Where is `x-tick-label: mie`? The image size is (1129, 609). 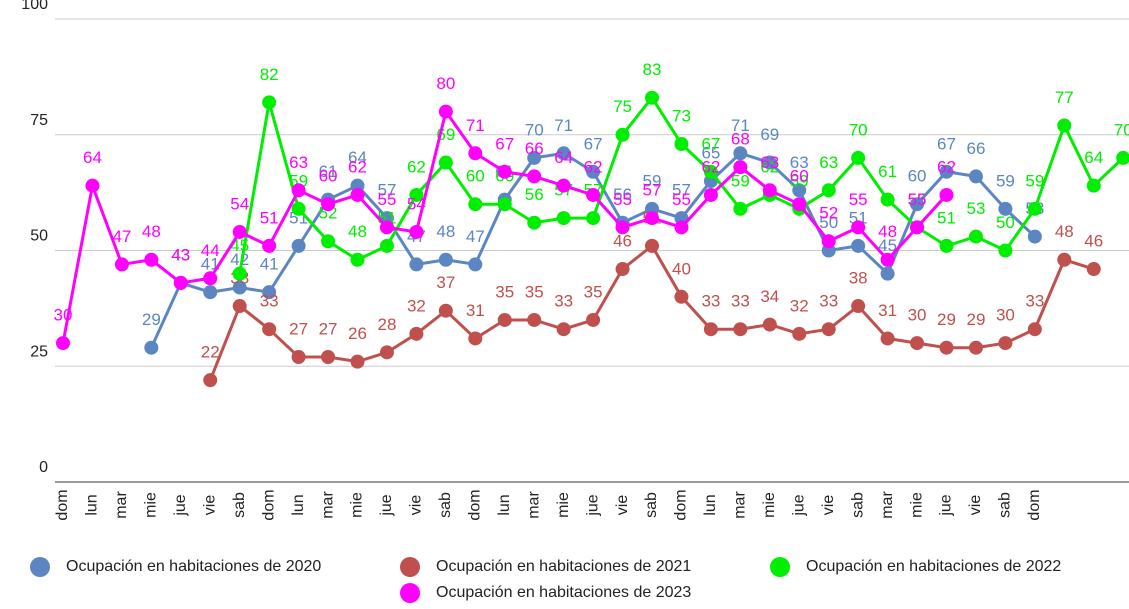
x-tick-label: mie is located at coordinates (769, 505).